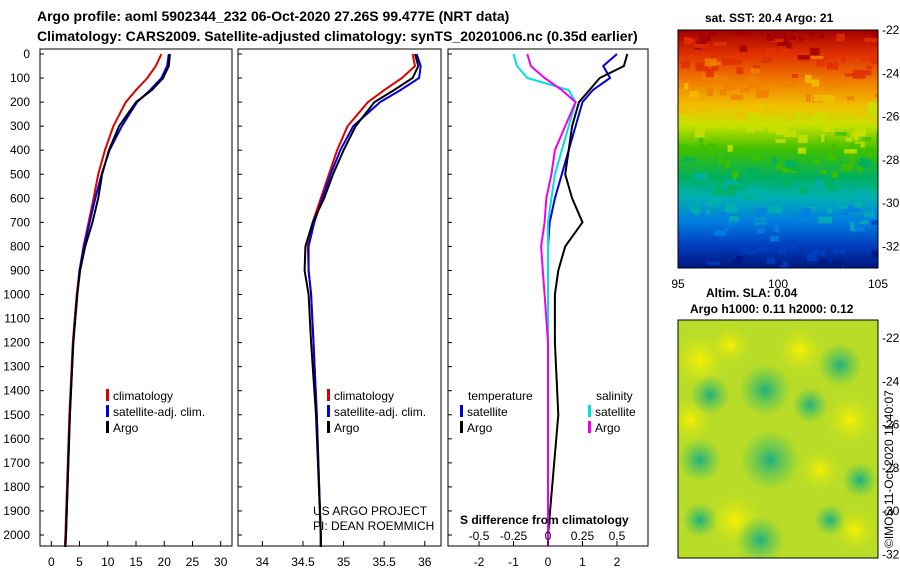  Describe the element at coordinates (891, 203) in the screenshot. I see `sst-lat-tick-label: -30` at that location.